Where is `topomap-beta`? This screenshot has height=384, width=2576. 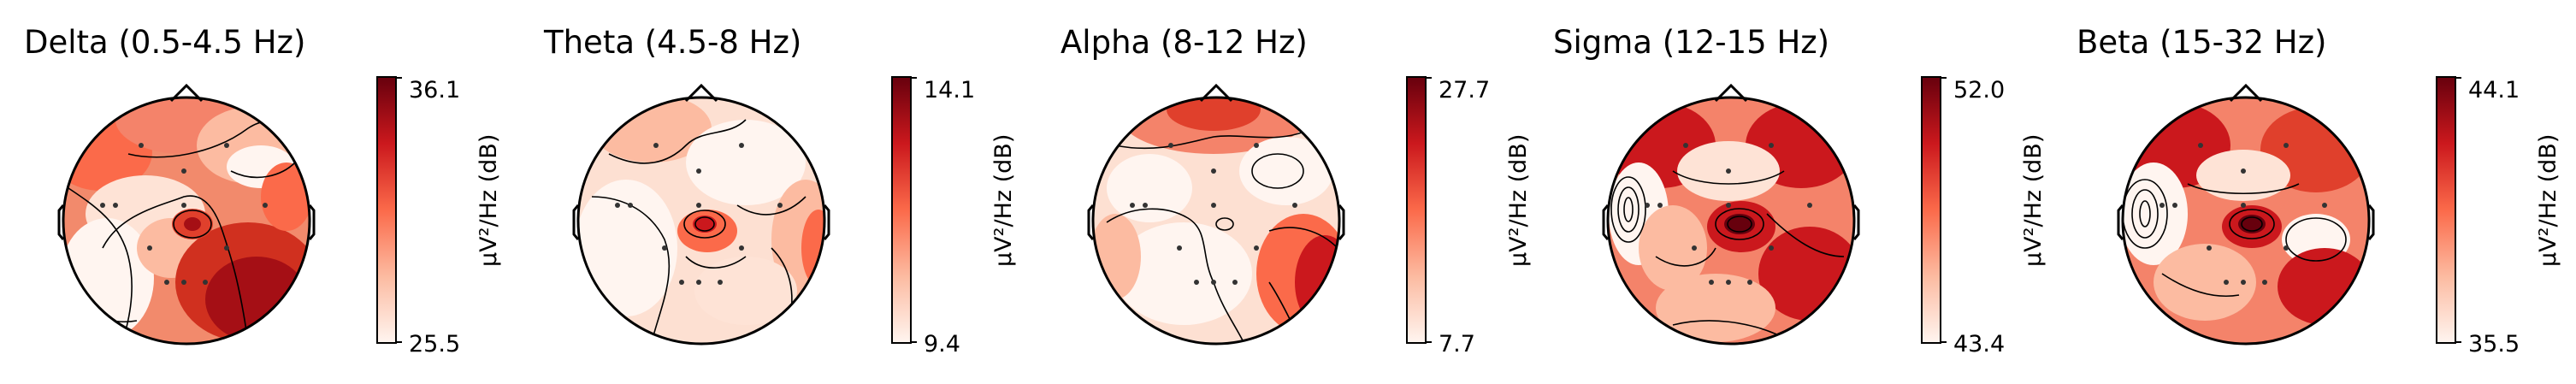 topomap-beta is located at coordinates (2289, 211).